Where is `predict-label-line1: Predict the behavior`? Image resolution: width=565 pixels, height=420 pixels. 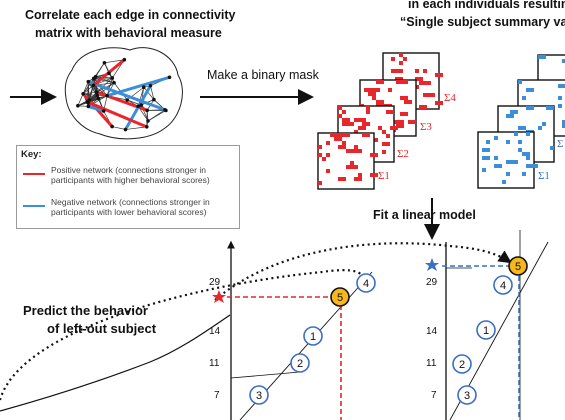
predict-label-line1: Predict the behavior is located at coordinates (85, 310).